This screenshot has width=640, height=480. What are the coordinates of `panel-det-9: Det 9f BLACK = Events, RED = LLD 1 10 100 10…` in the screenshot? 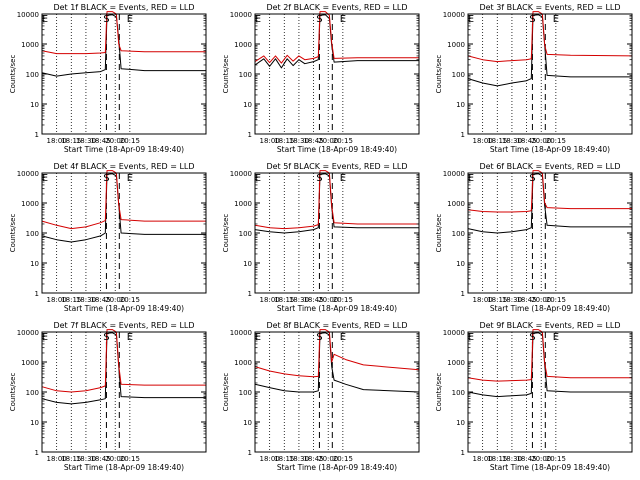 It's located at (534, 396).